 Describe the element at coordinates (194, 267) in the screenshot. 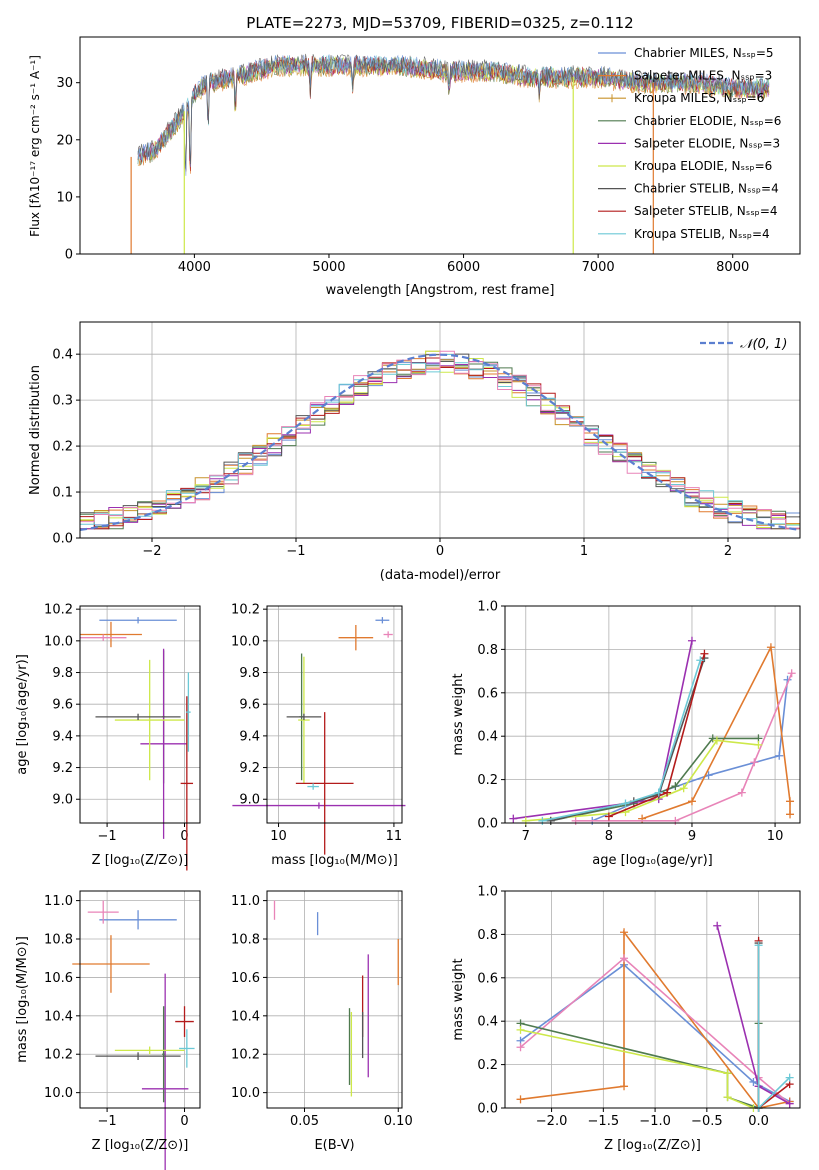

I see `x-tick-label: 4000` at that location.